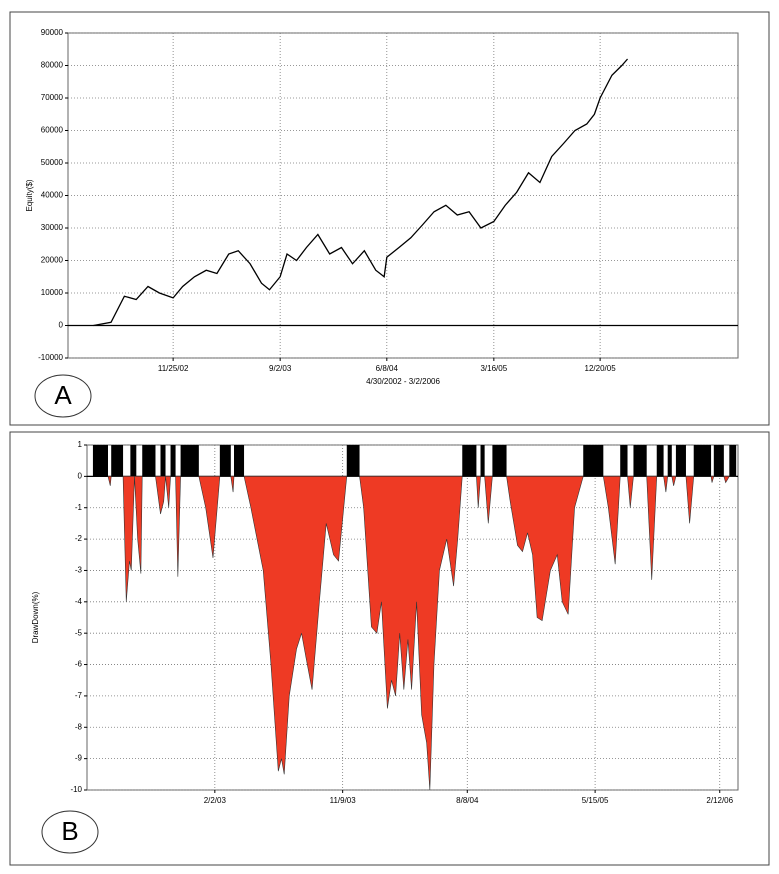 The height and width of the screenshot is (874, 779). What do you see at coordinates (79, 726) in the screenshot?
I see `y-tick-label: -8` at bounding box center [79, 726].